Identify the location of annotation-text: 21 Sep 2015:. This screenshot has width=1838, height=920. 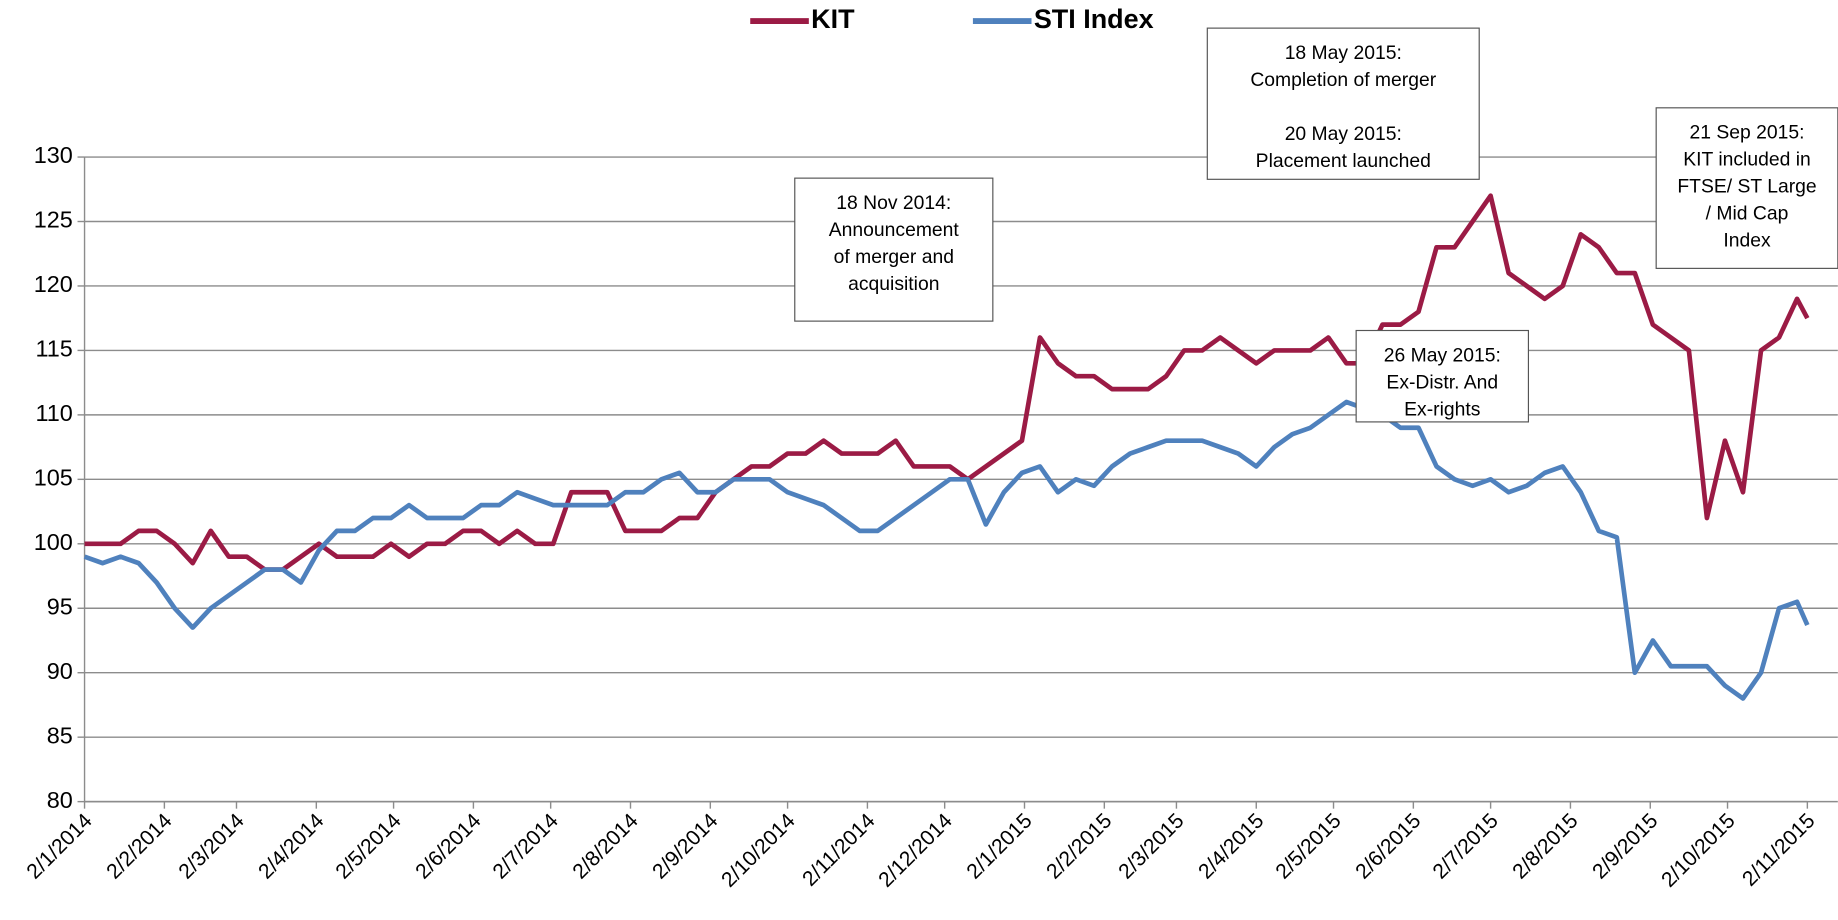
(1747, 133).